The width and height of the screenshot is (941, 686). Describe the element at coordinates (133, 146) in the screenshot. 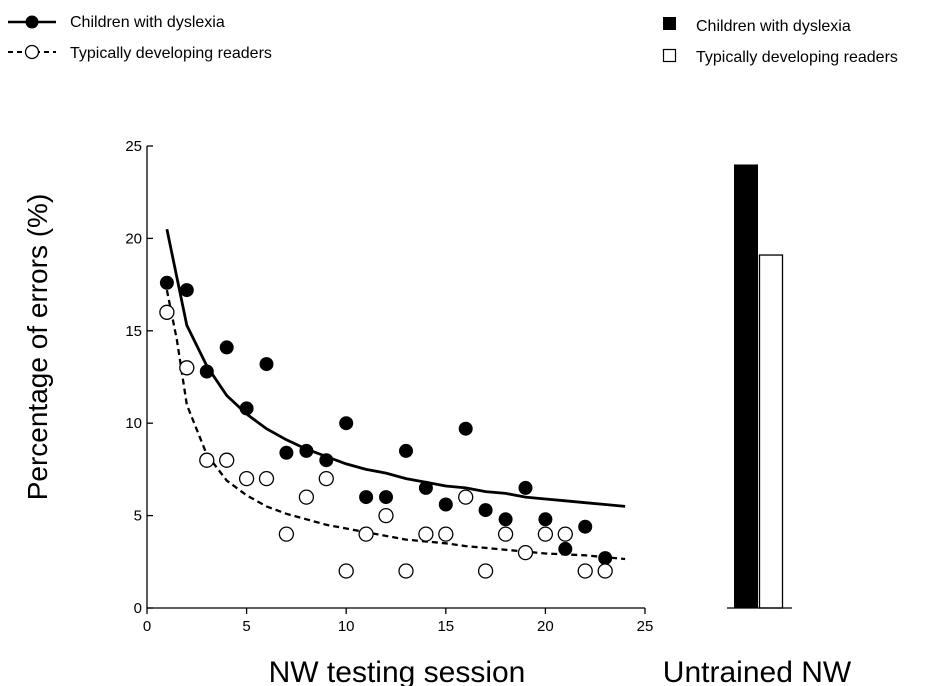

I see `y-tick-label: 25` at that location.